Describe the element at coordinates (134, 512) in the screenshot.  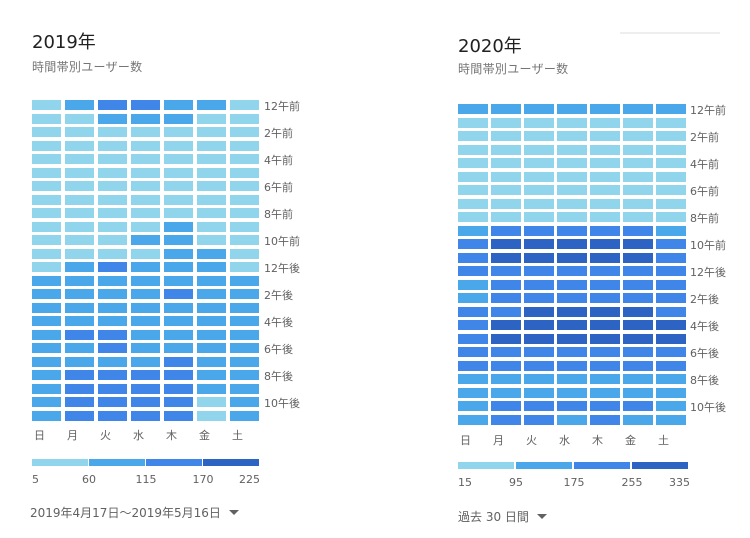
I see `date-range-dropdown: 2019年4月17日〜2019年5月16日` at that location.